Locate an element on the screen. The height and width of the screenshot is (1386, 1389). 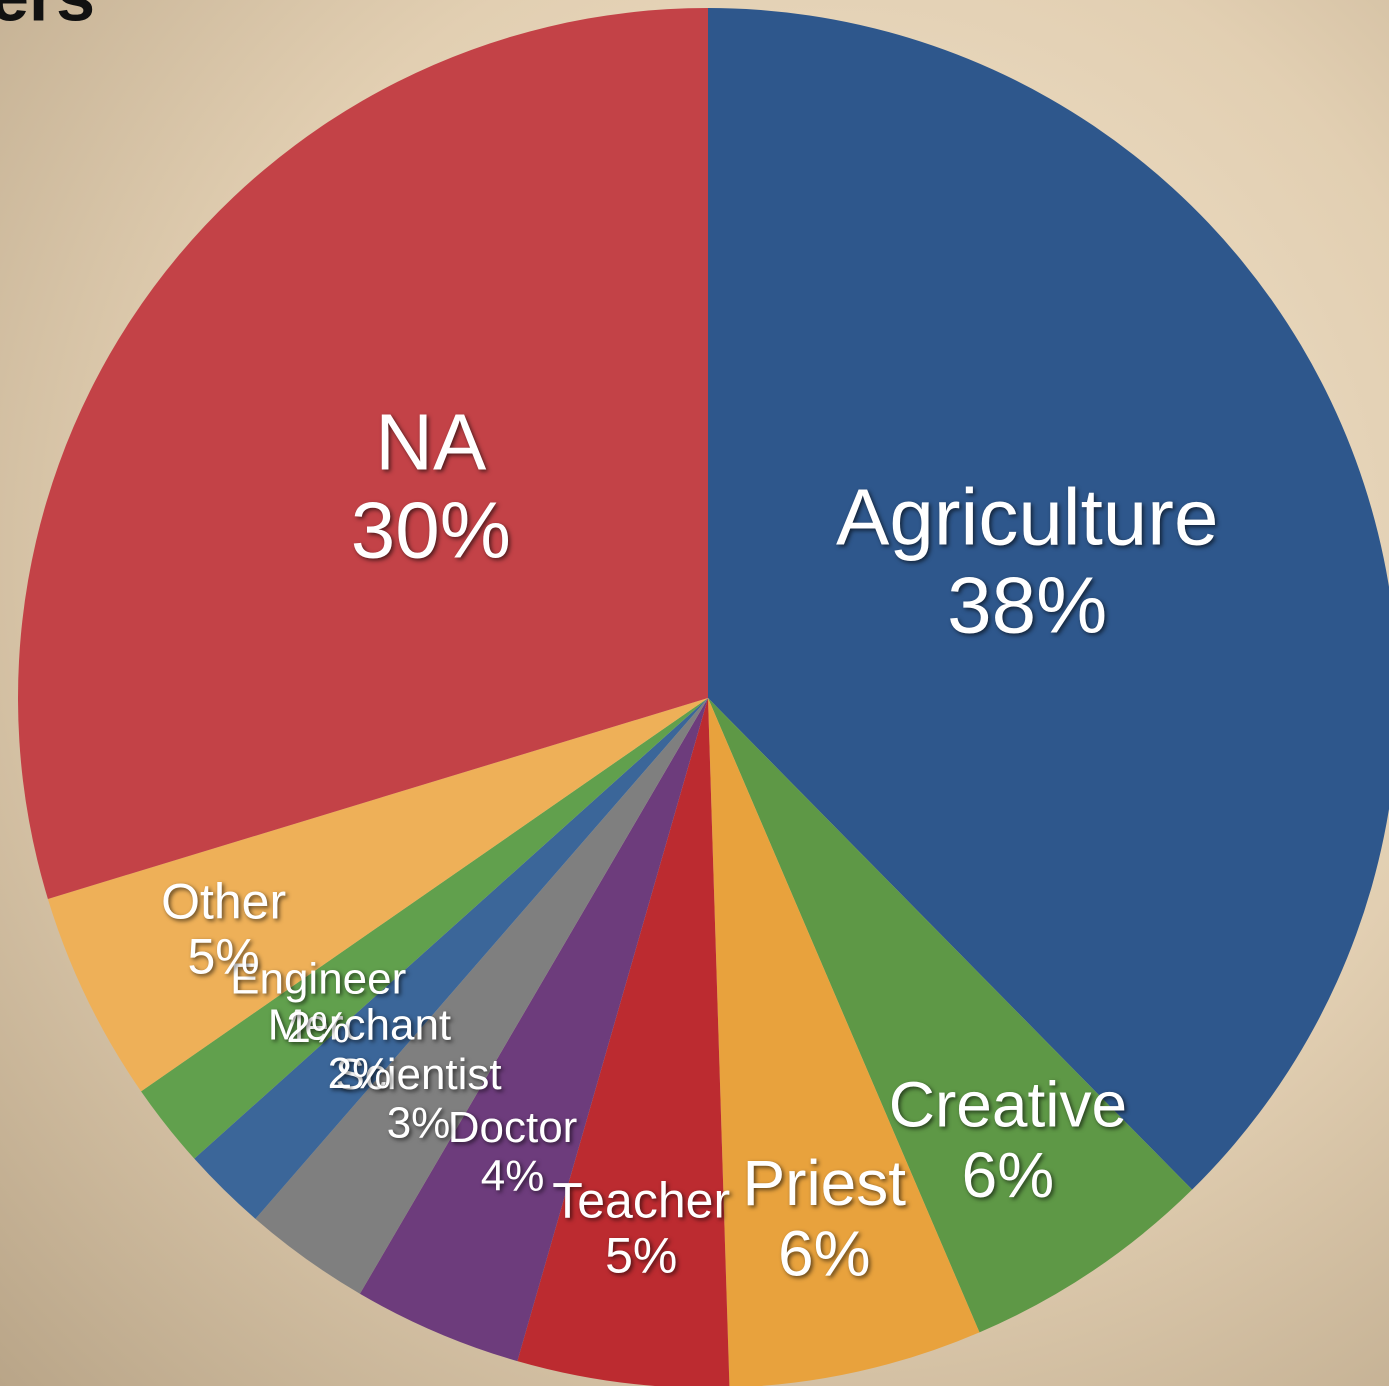
chart-title: ers is located at coordinates (47, 17).